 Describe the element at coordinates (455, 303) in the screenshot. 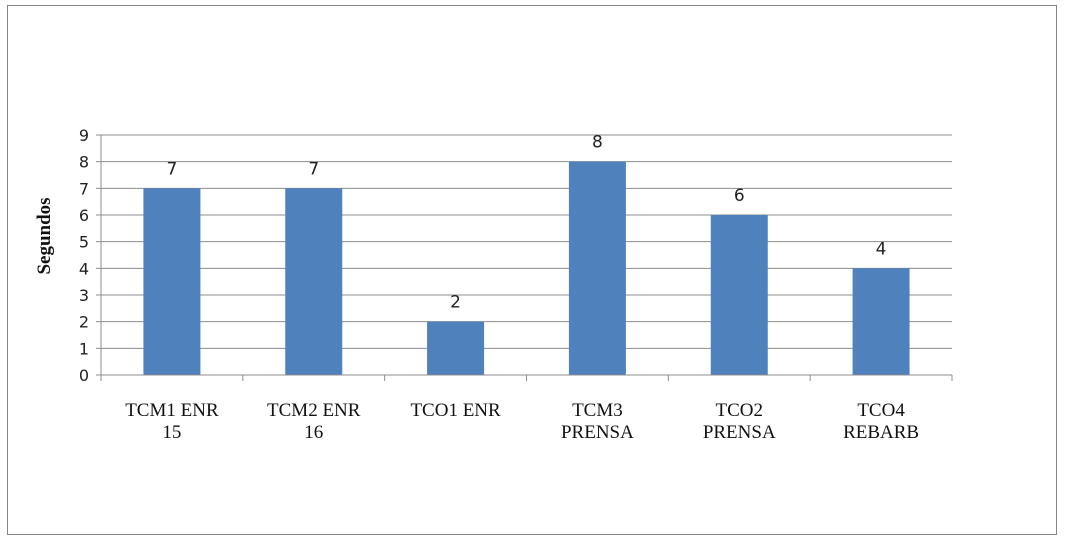

I see `data-label: 2` at that location.